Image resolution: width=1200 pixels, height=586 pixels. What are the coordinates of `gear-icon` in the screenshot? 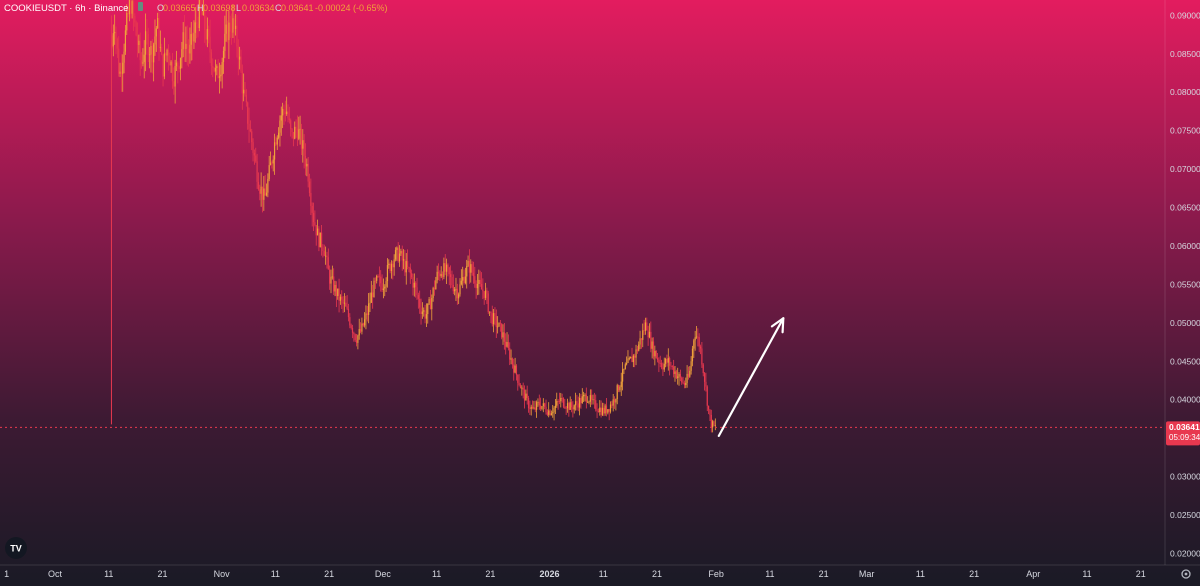 It's located at (1186, 574).